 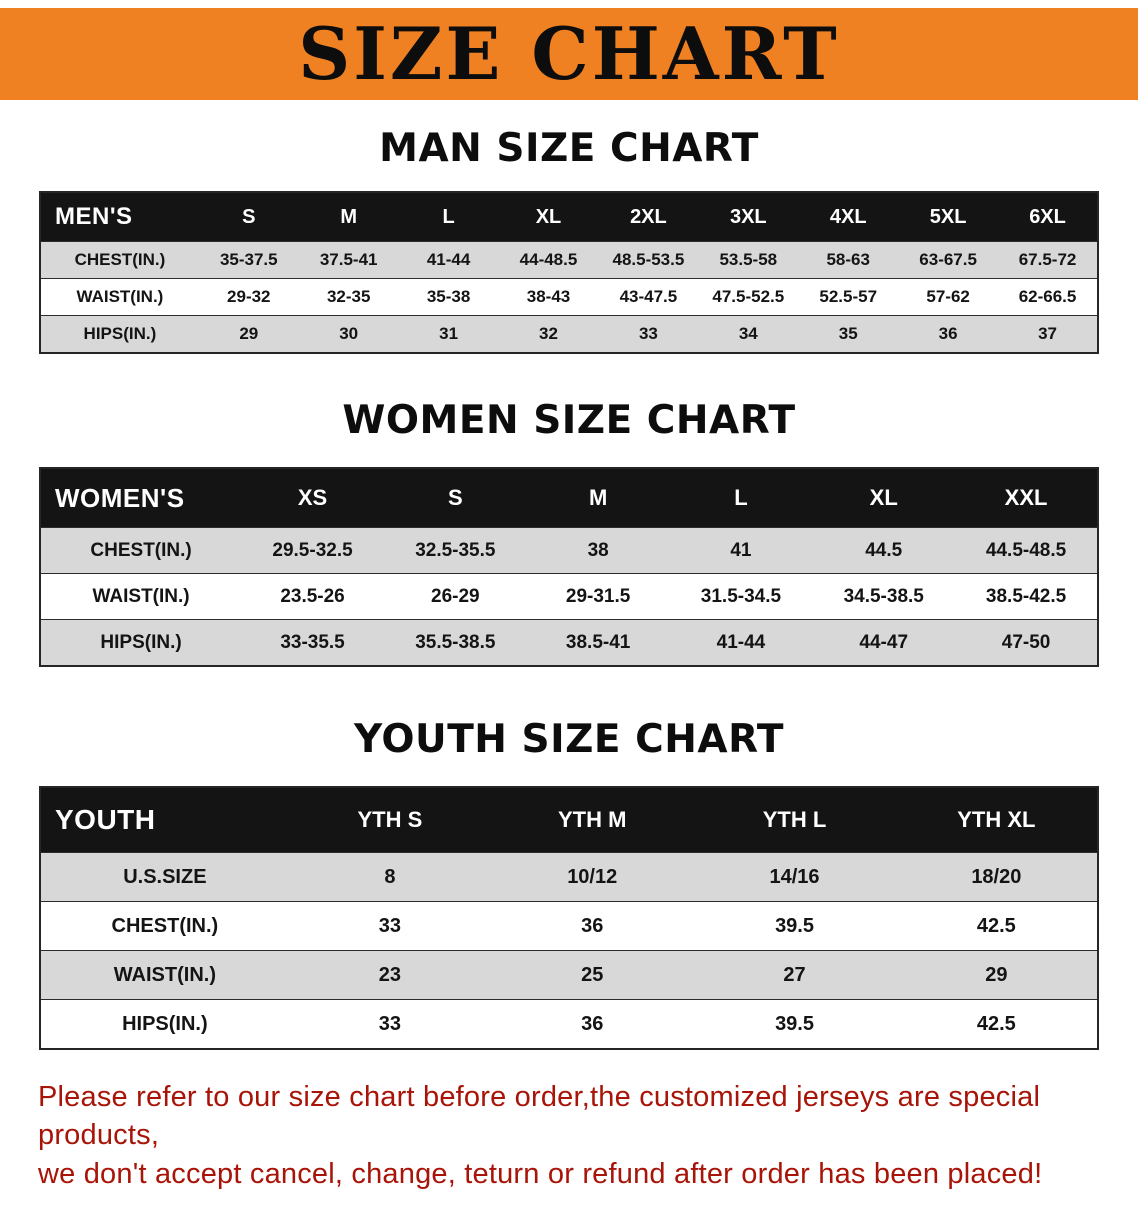 I want to click on size-value: 52.5-57, so click(x=848, y=297).